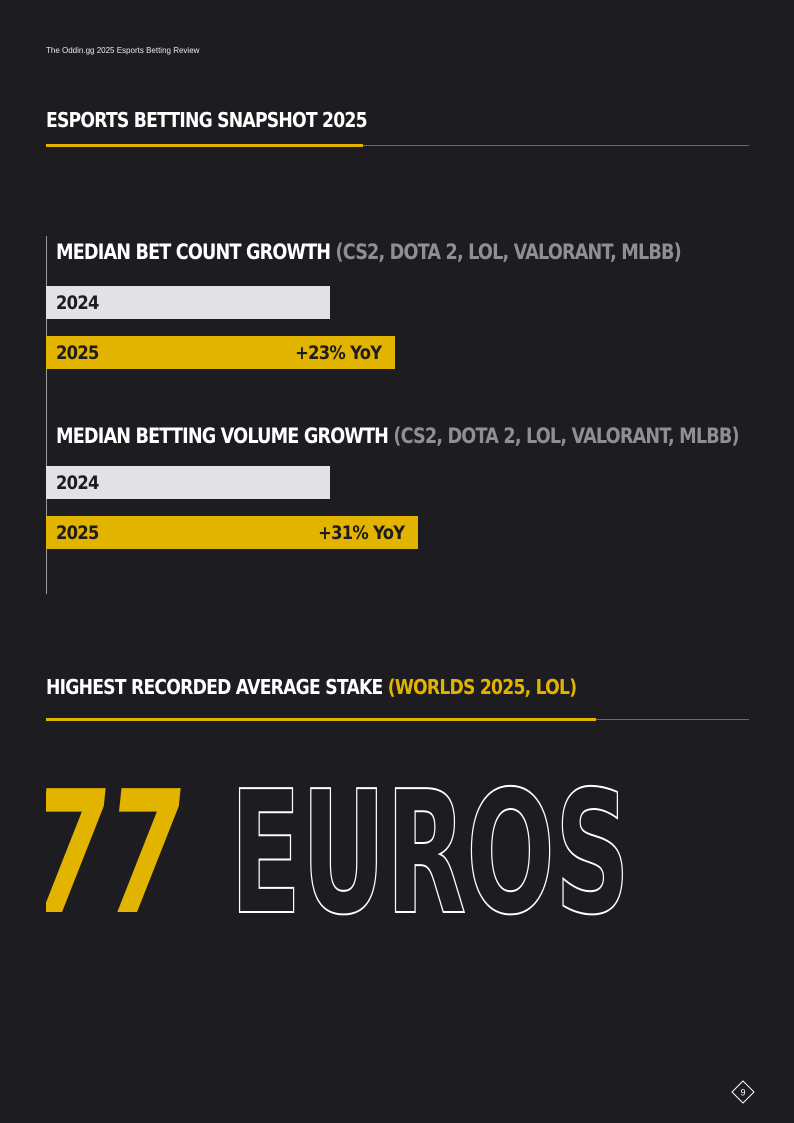 The width and height of the screenshot is (794, 1123). Describe the element at coordinates (361, 532) in the screenshot. I see `bar-growth-label: +31% YoY` at that location.